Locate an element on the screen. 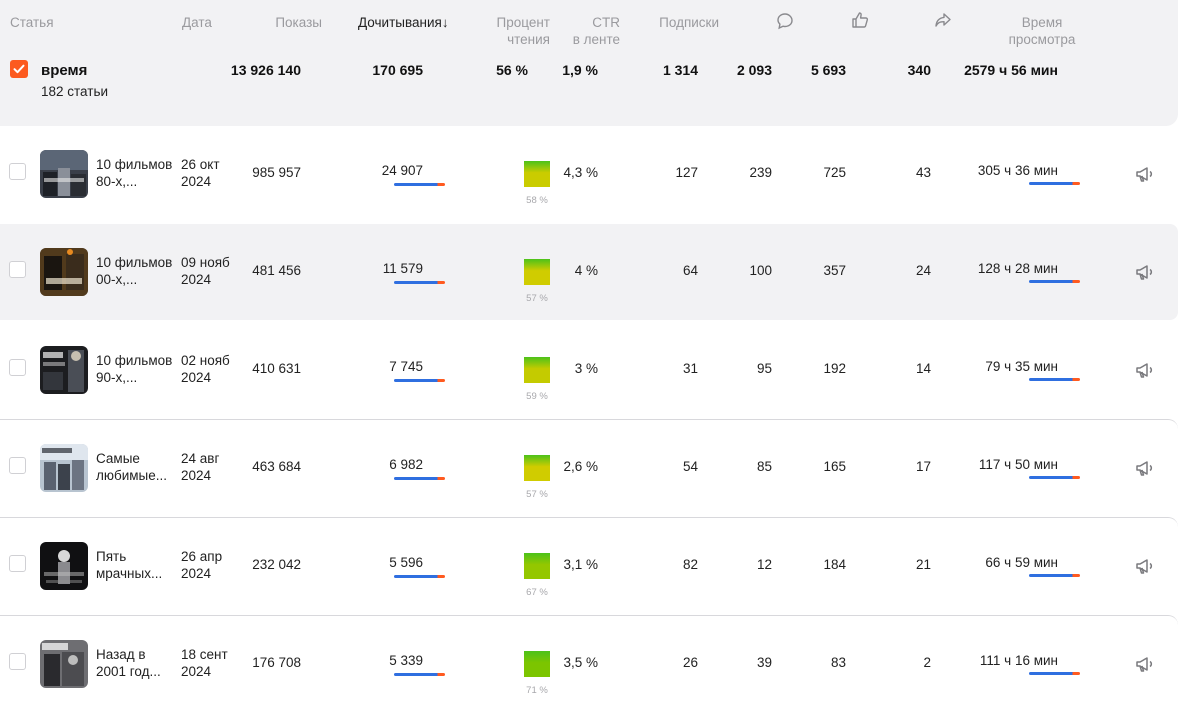 Image resolution: width=1200 pixels, height=712 pixels. read-percent-label: 59 % is located at coordinates (537, 396).